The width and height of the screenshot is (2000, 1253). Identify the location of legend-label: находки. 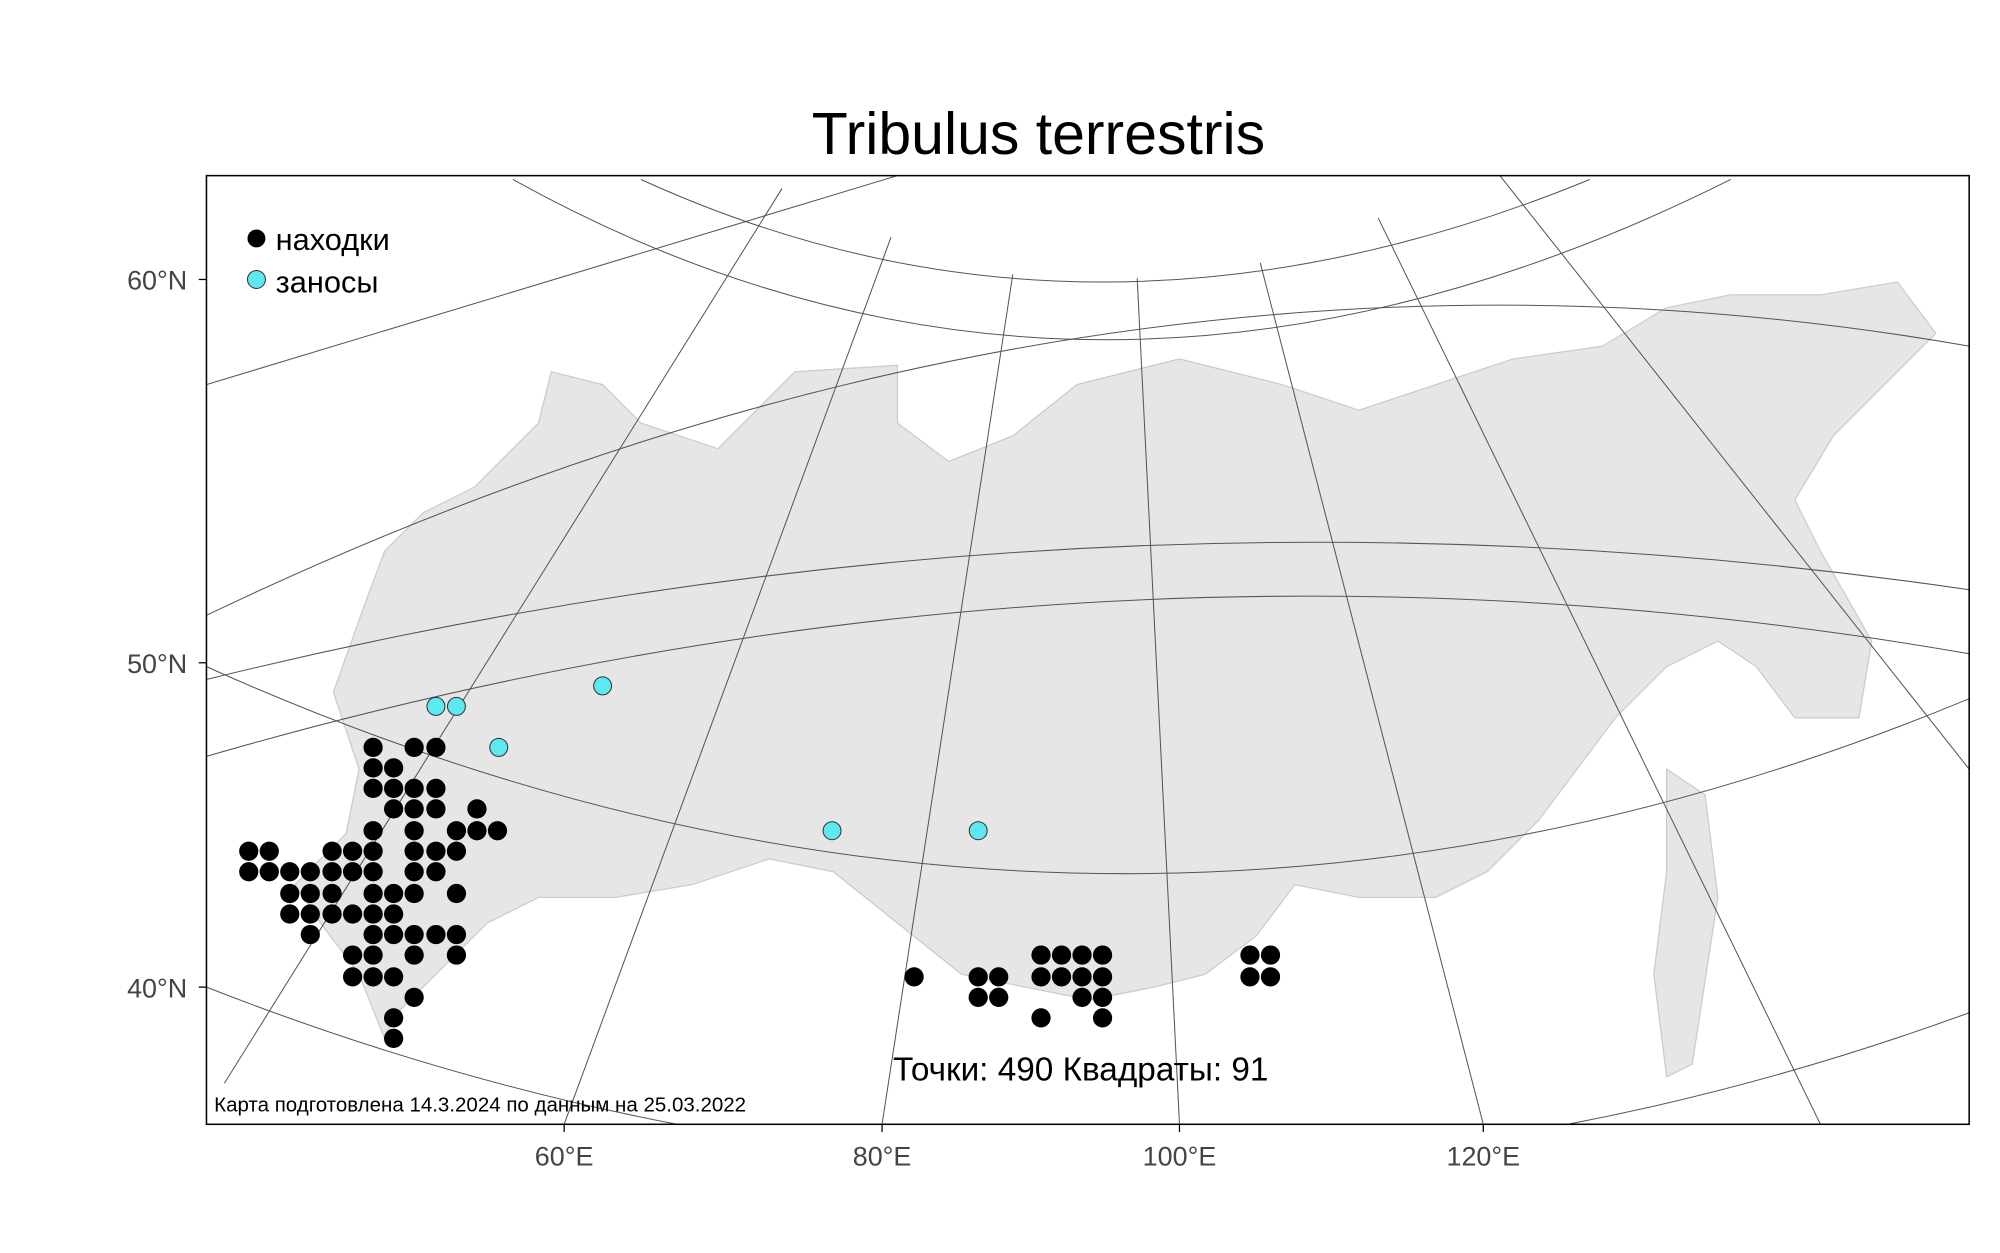
(333, 239).